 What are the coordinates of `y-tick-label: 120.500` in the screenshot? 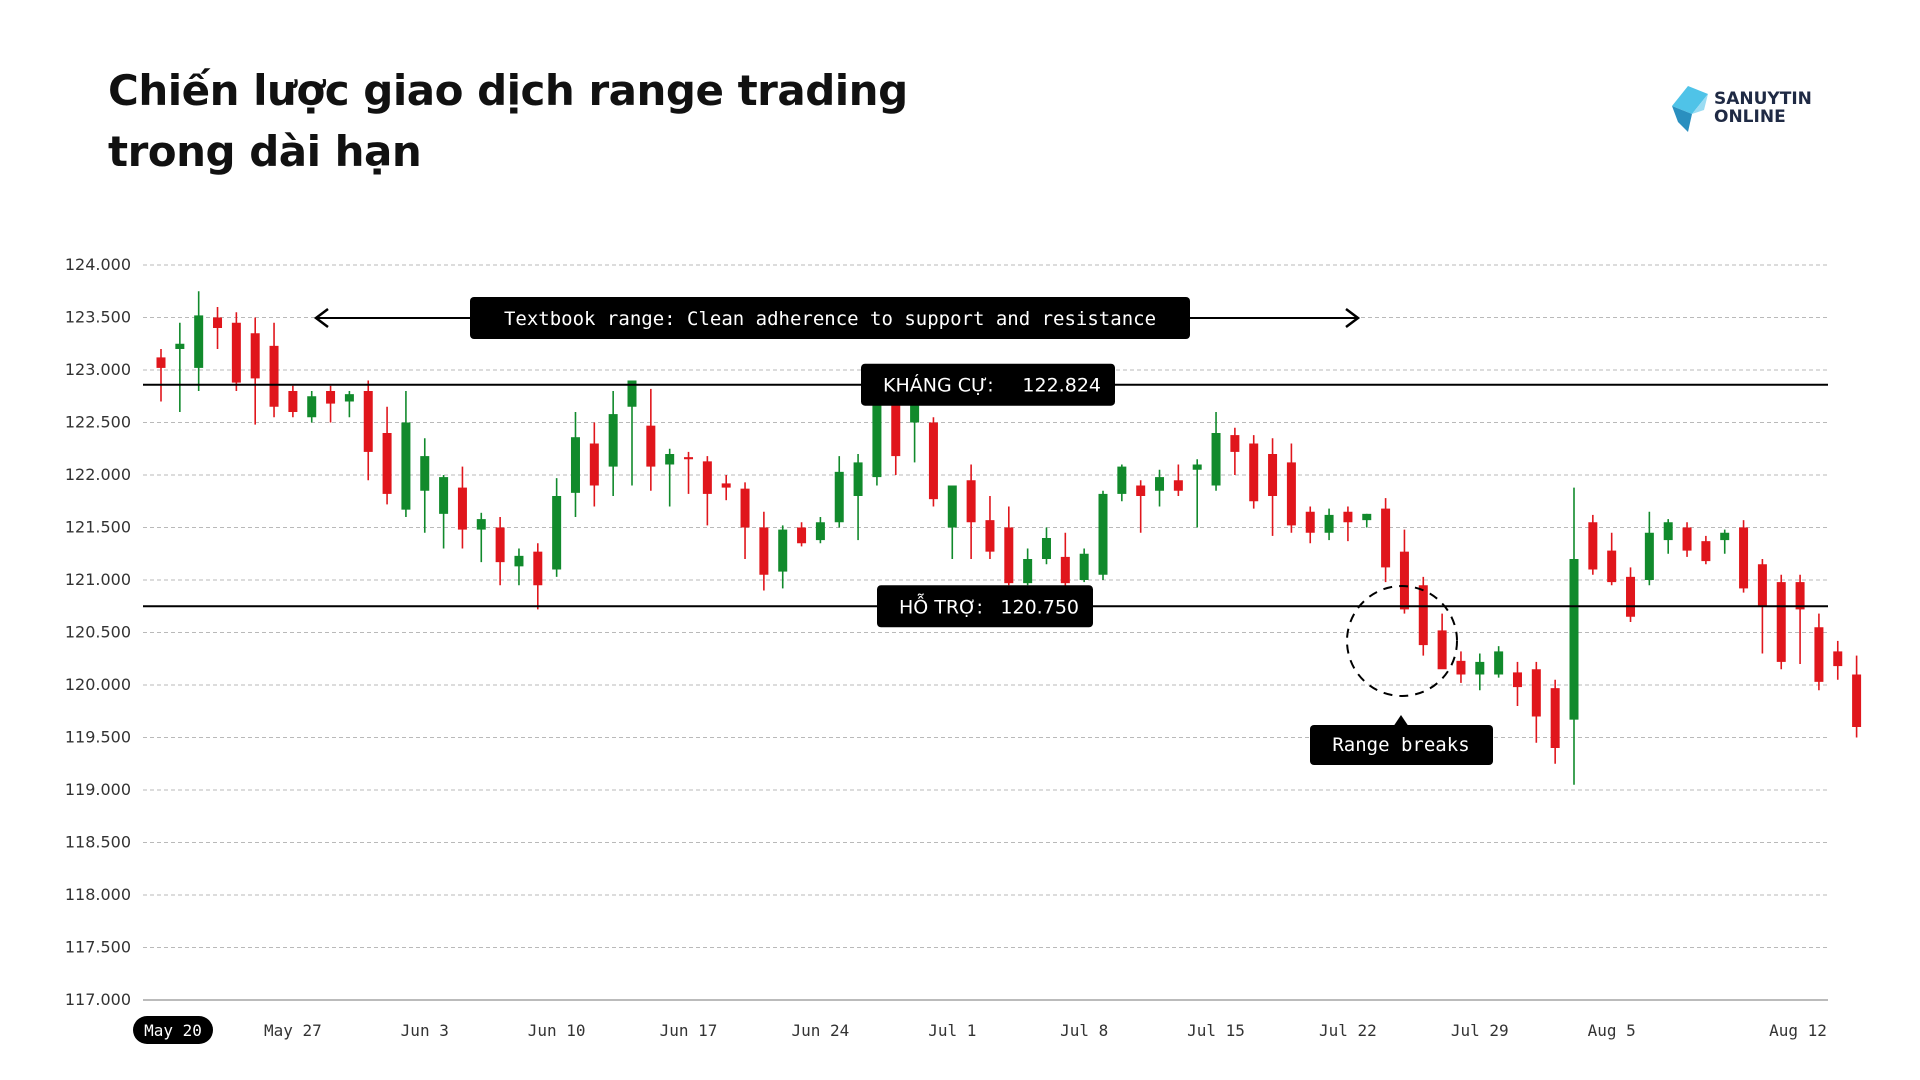 It's located at (98, 632).